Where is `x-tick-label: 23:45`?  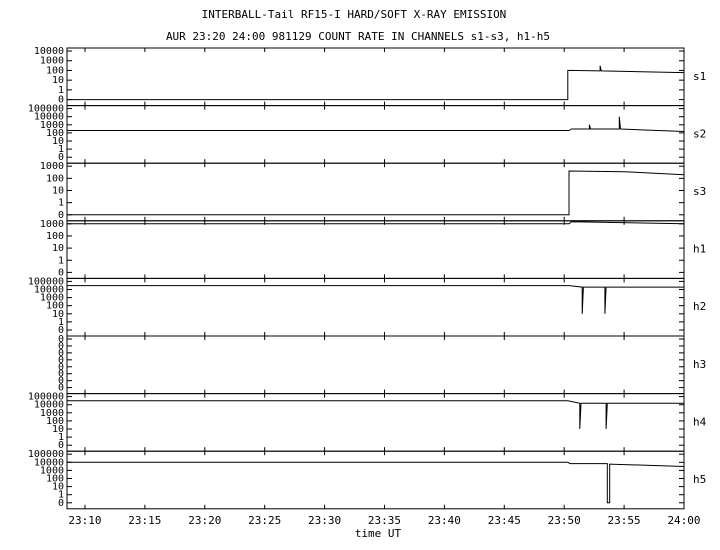 x-tick-label: 23:45 is located at coordinates (504, 520).